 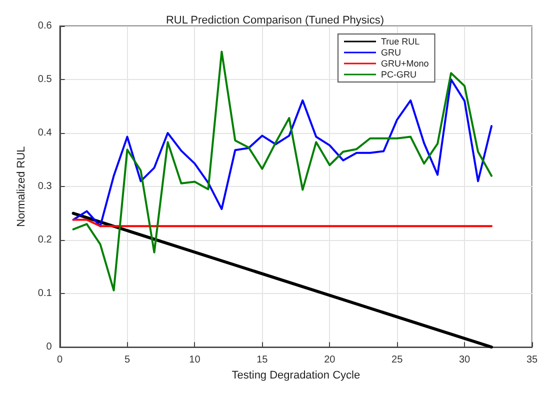 I want to click on y-tick-label: 0, so click(x=49, y=347).